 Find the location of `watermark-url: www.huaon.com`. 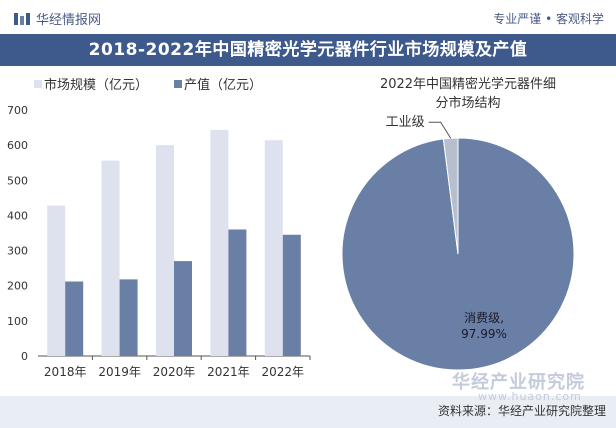

watermark-url: www.huaon.com is located at coordinates (530, 396).